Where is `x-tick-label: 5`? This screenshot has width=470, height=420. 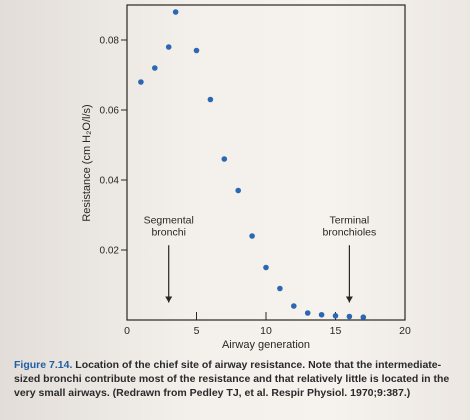
x-tick-label: 5 is located at coordinates (197, 331).